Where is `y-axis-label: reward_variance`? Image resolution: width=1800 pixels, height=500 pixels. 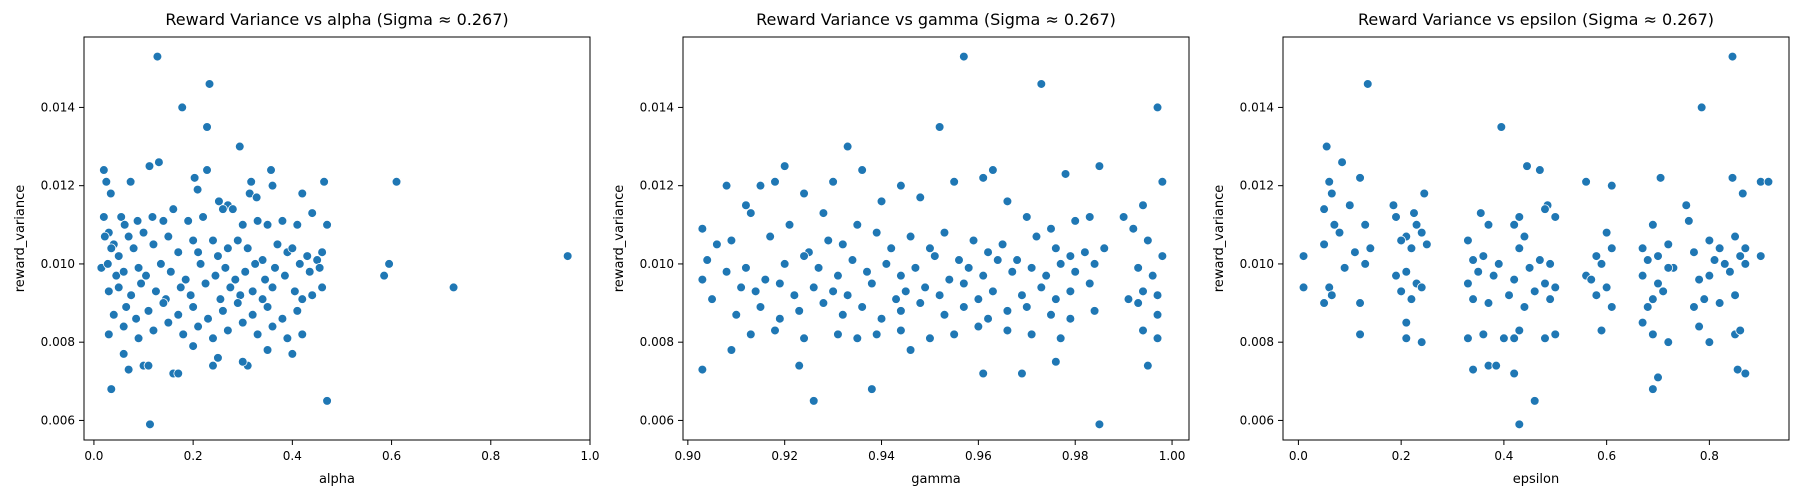 y-axis-label: reward_variance is located at coordinates (1219, 239).